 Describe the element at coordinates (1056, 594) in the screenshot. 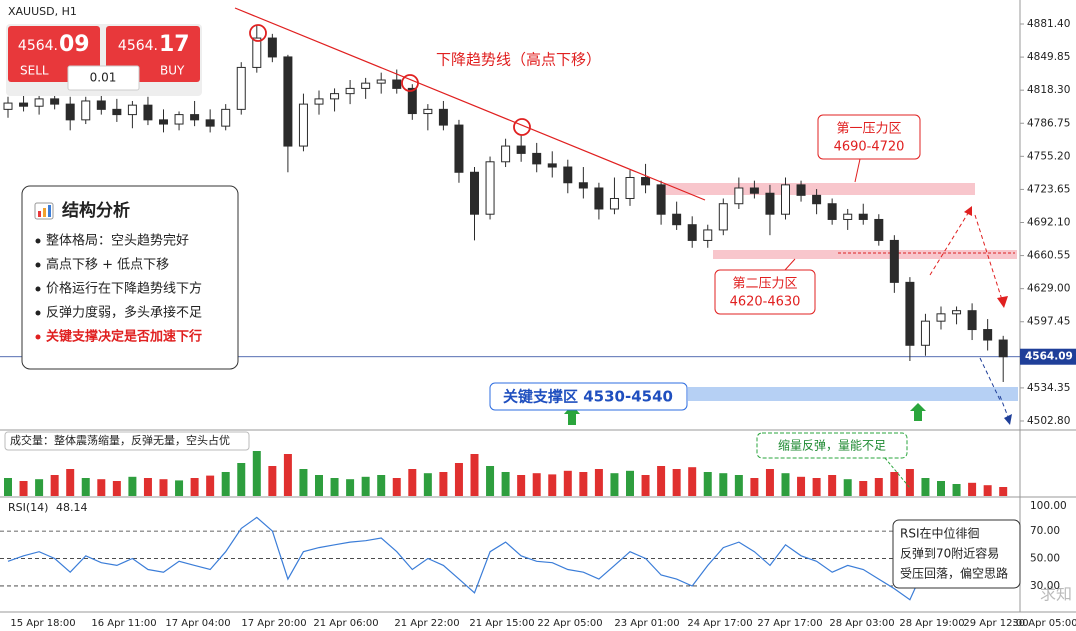

I see `watermark: 求知` at that location.